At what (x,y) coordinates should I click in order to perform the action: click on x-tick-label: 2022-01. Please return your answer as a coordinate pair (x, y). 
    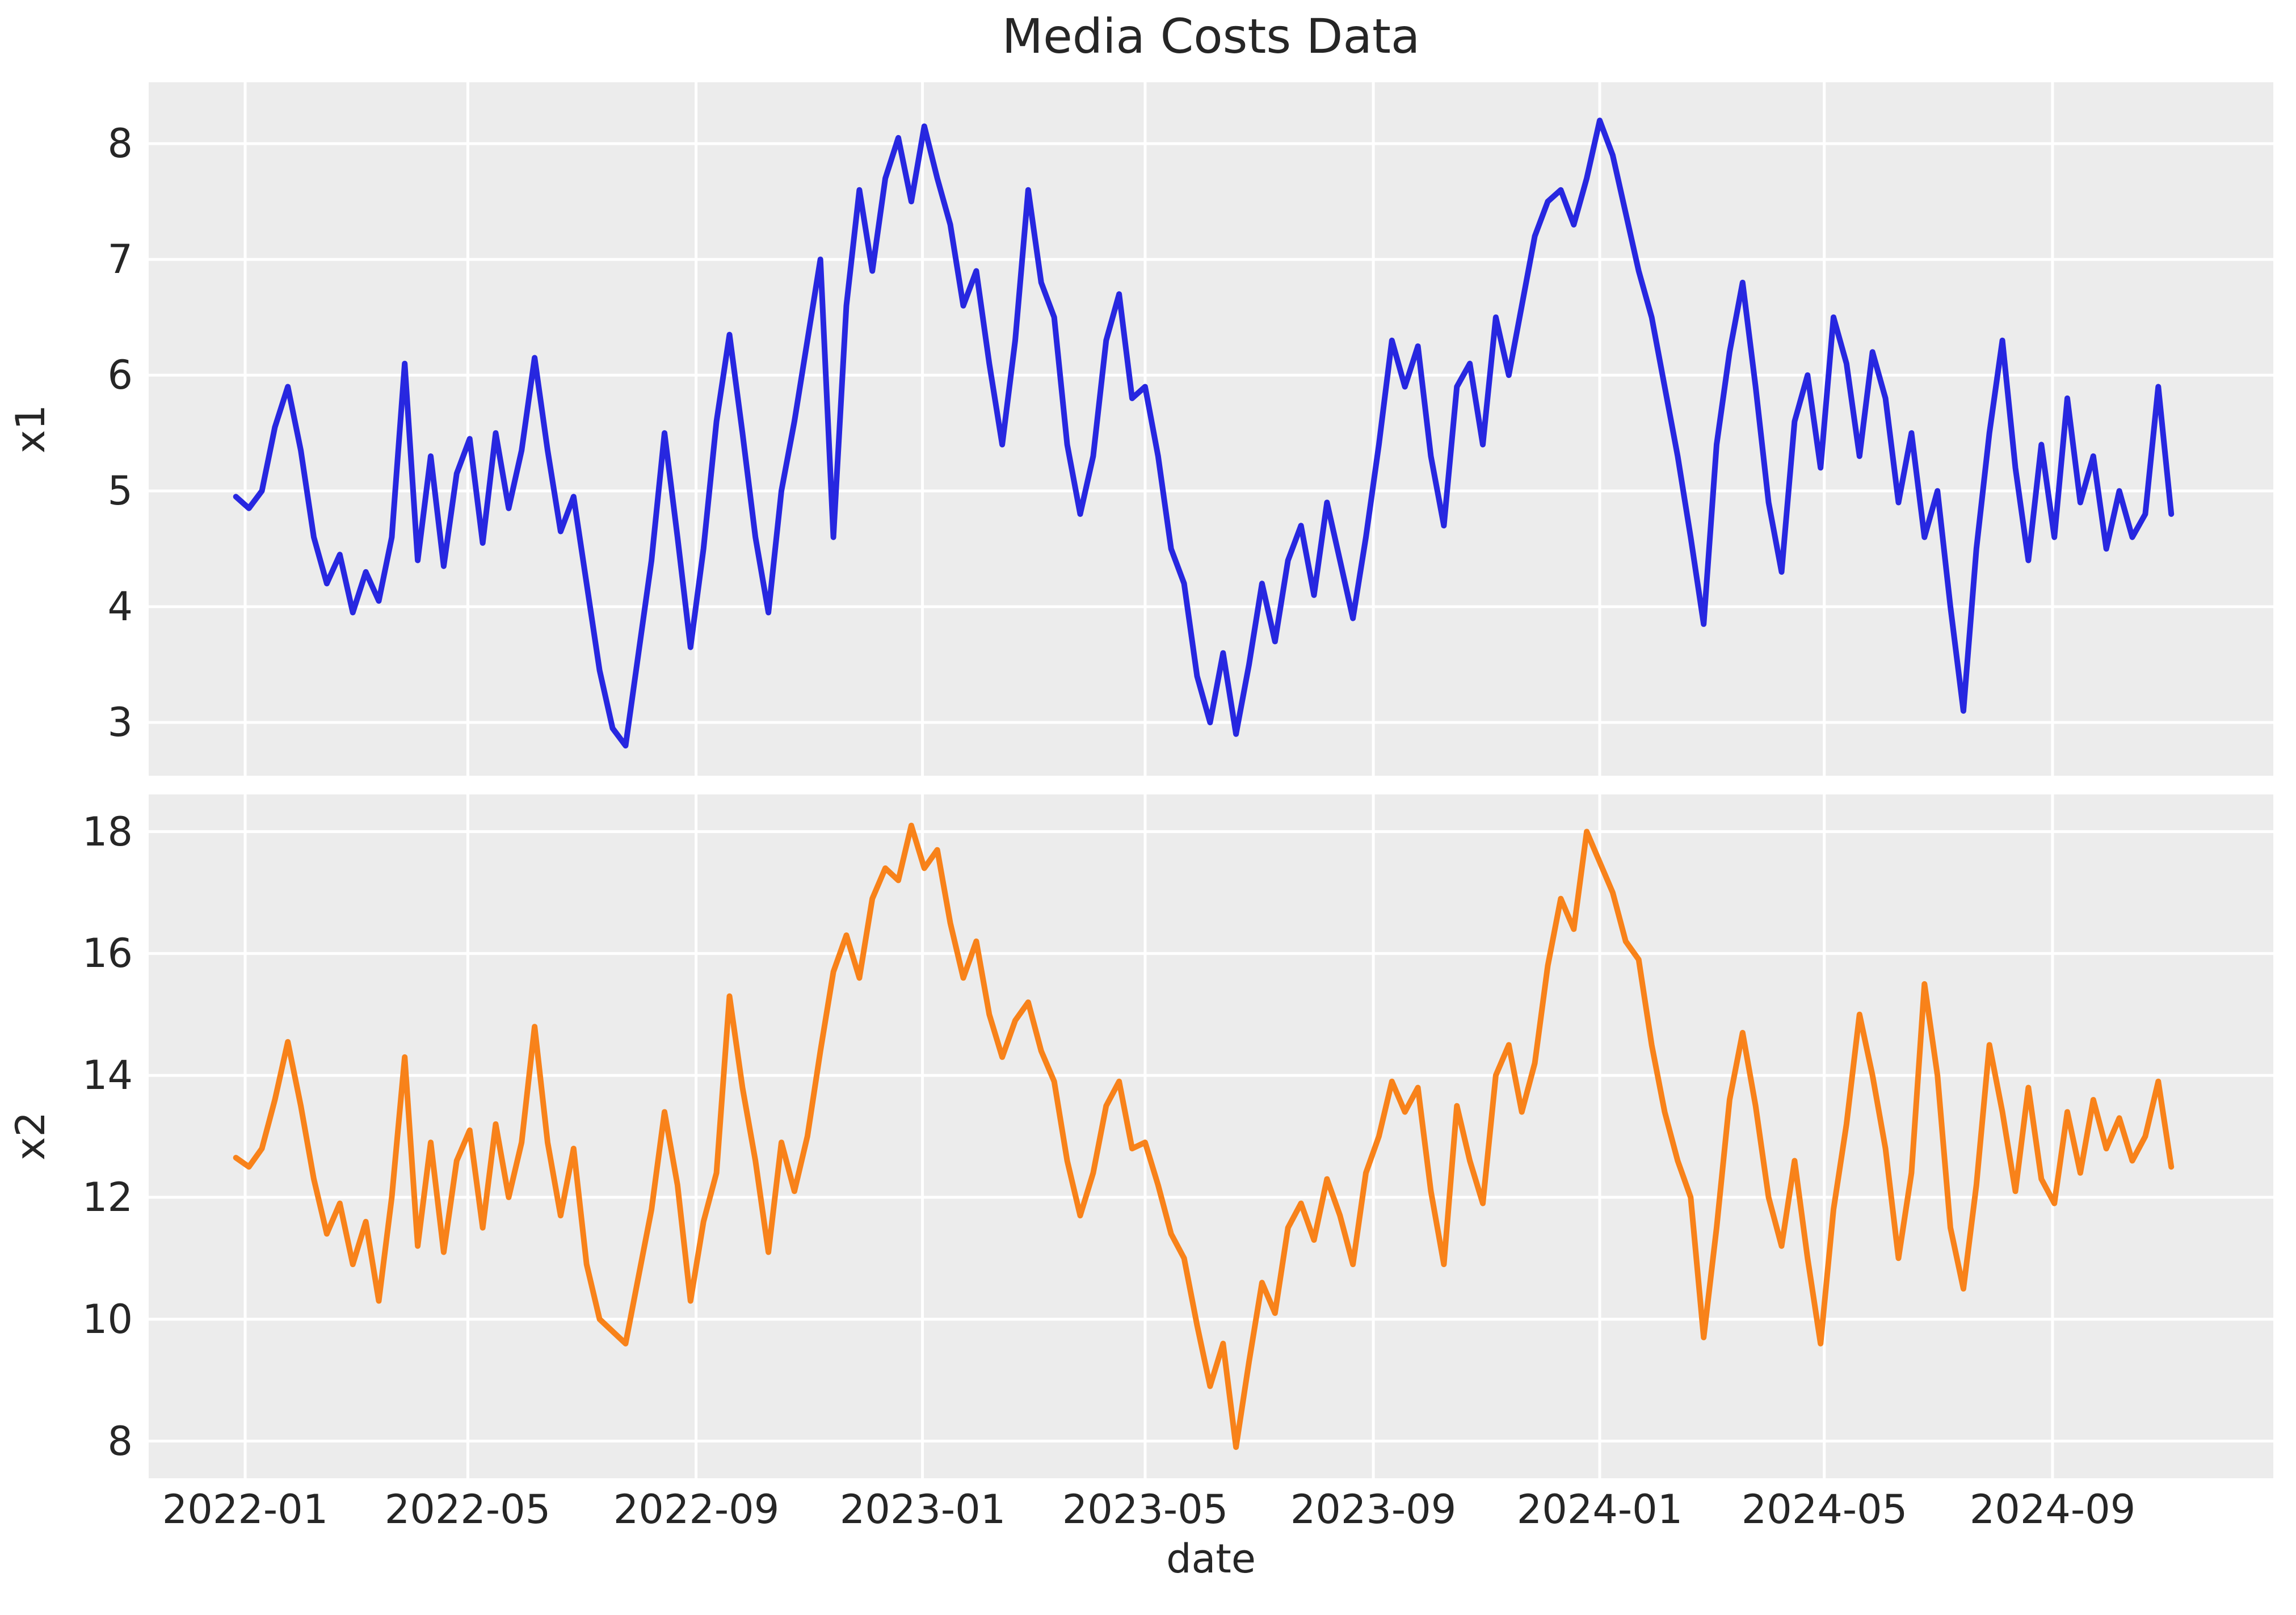
    Looking at the image, I should click on (246, 1509).